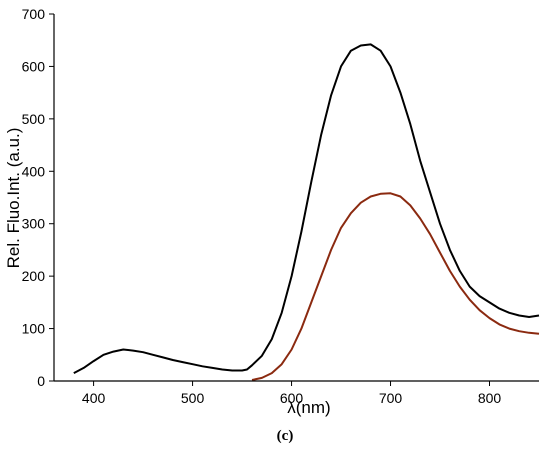 This screenshot has height=476, width=550. What do you see at coordinates (34, 14) in the screenshot?
I see `y-tick-label: 700` at bounding box center [34, 14].